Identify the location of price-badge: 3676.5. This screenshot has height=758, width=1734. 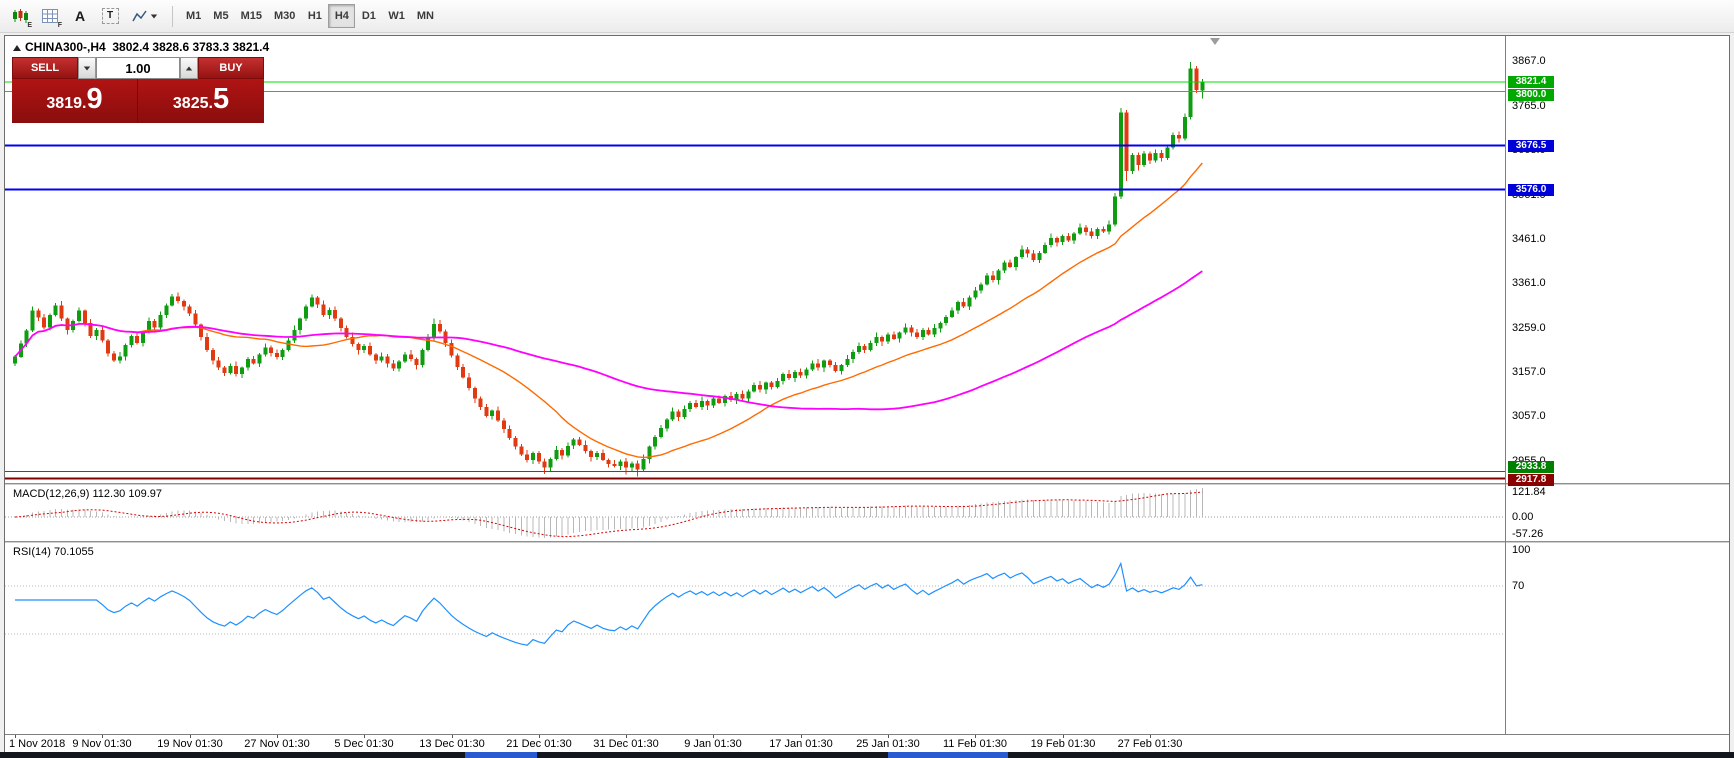
(1531, 146).